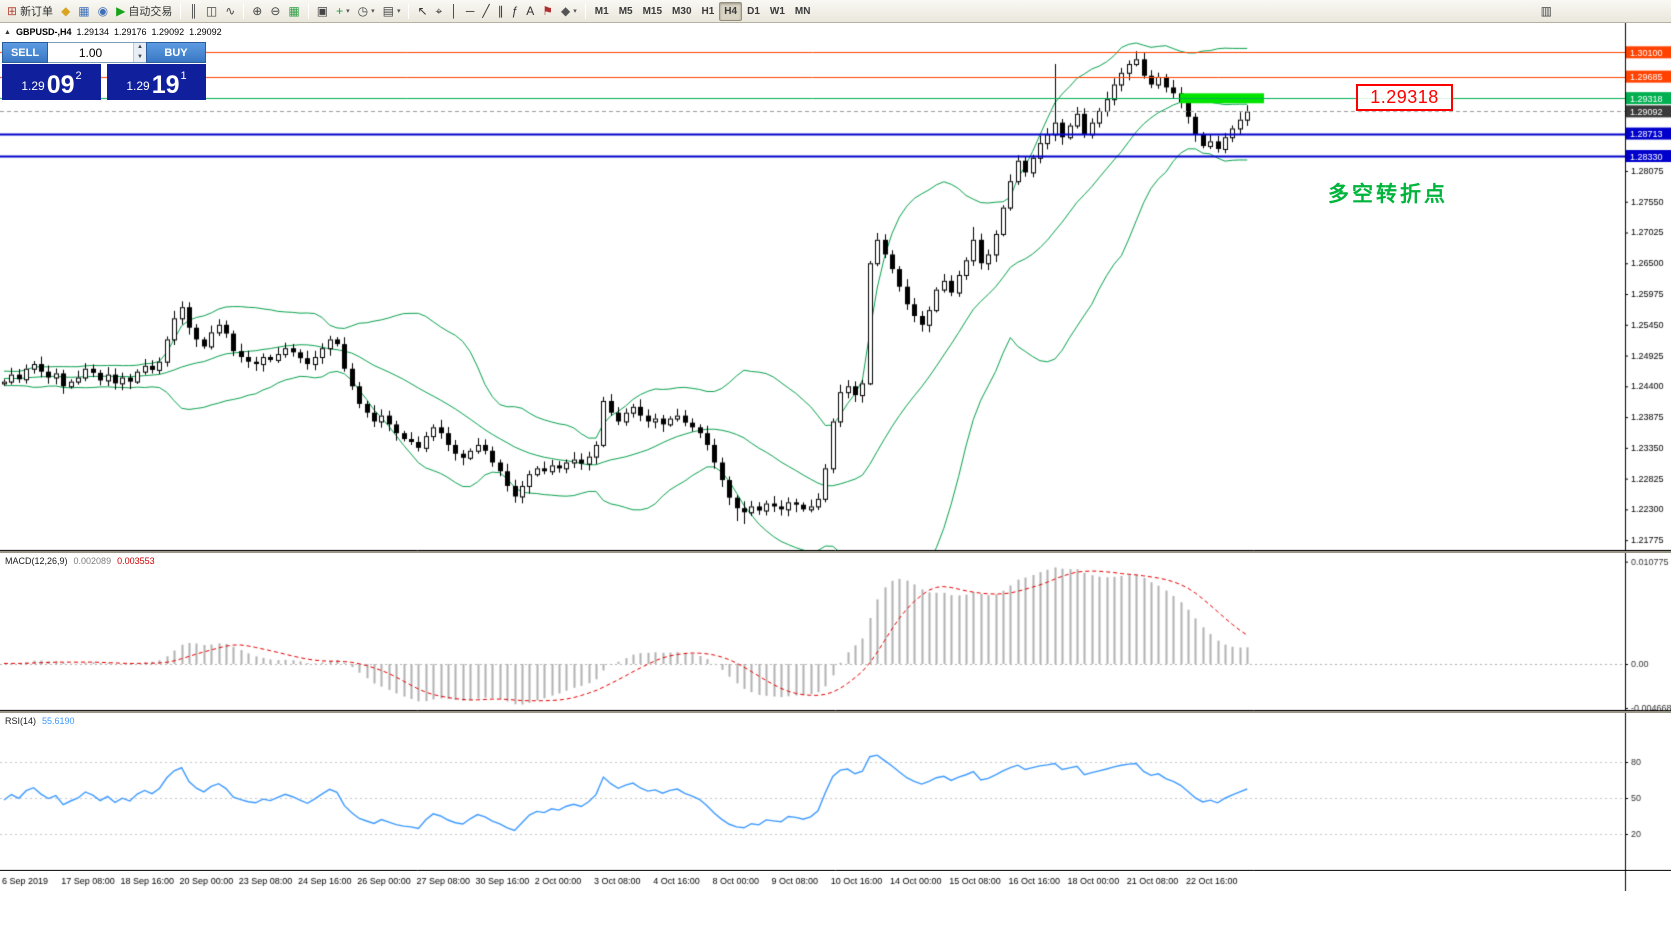 This screenshot has height=947, width=1671. I want to click on sell-price-display: 1.29 09 2, so click(51, 82).